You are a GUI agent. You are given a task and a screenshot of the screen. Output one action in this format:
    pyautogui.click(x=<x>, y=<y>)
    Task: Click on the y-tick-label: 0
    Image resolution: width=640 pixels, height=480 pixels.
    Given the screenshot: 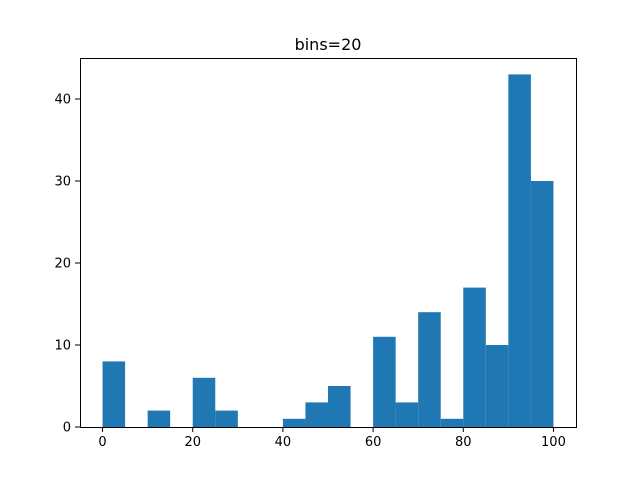 What is the action you would take?
    pyautogui.click(x=67, y=428)
    